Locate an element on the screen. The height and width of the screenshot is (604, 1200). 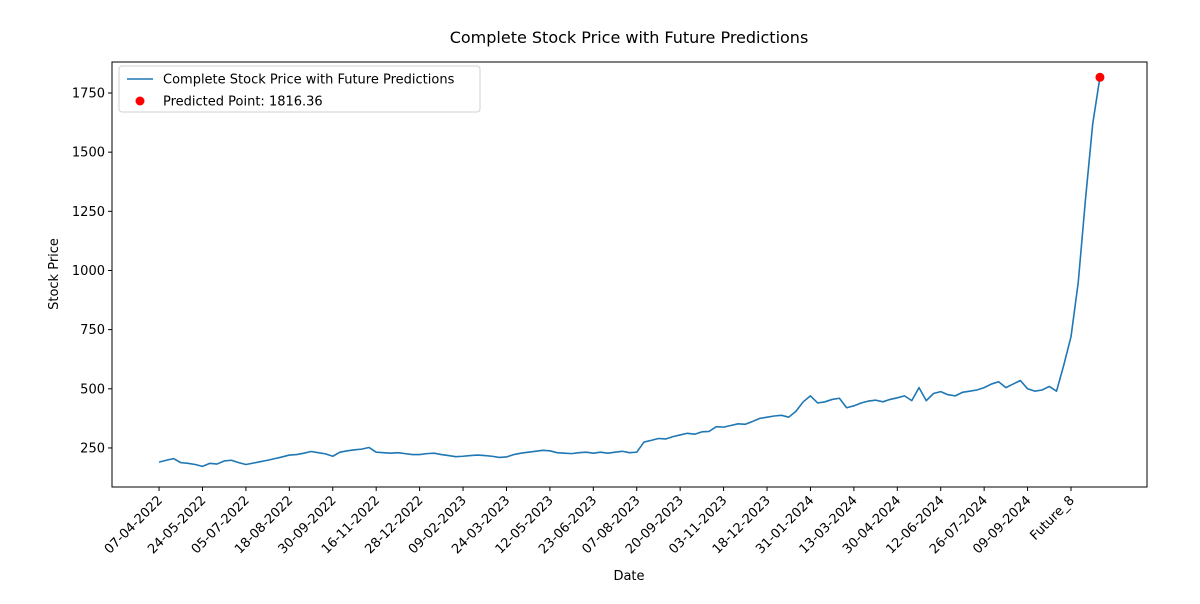
x-axis-label: Date is located at coordinates (628, 576).